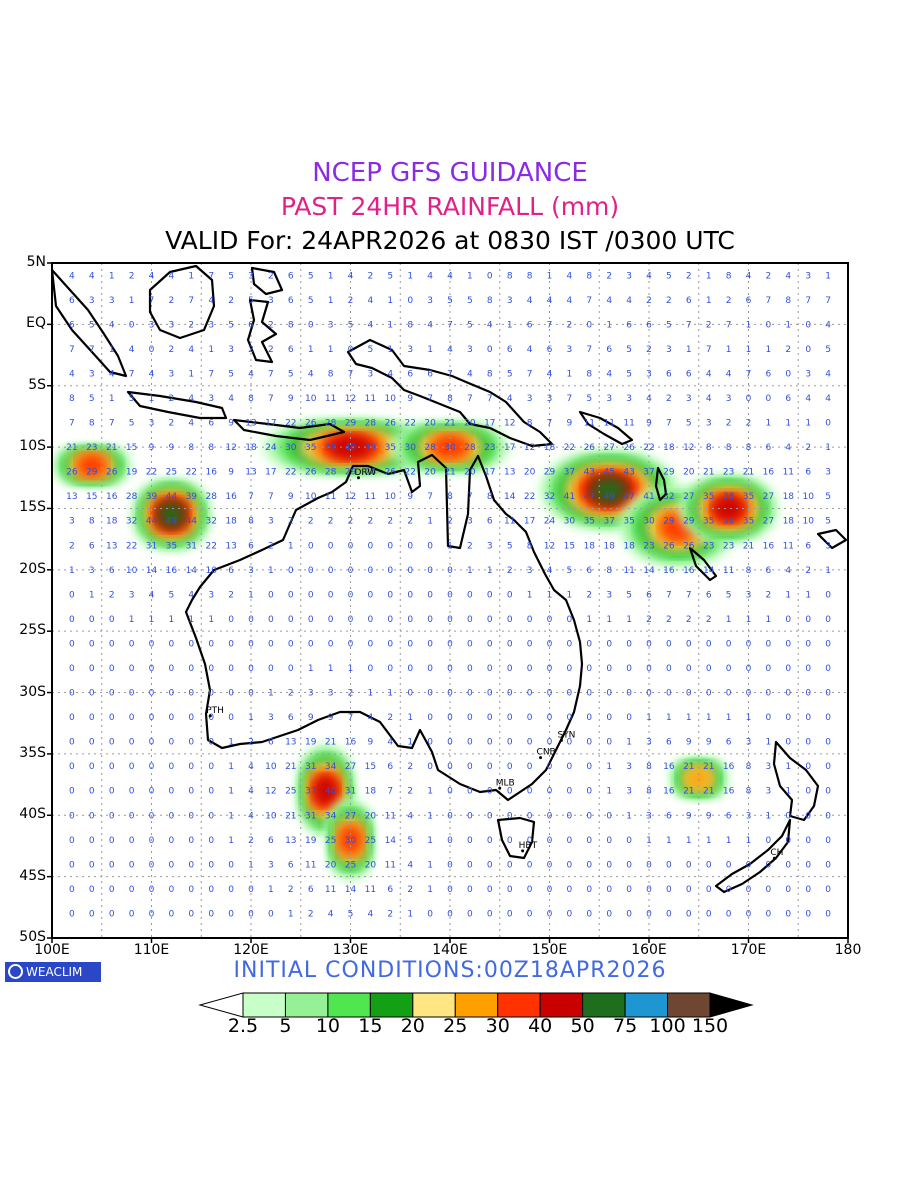 The height and width of the screenshot is (1200, 900). Describe the element at coordinates (32, 691) in the screenshot. I see `lat-label: 30S` at that location.